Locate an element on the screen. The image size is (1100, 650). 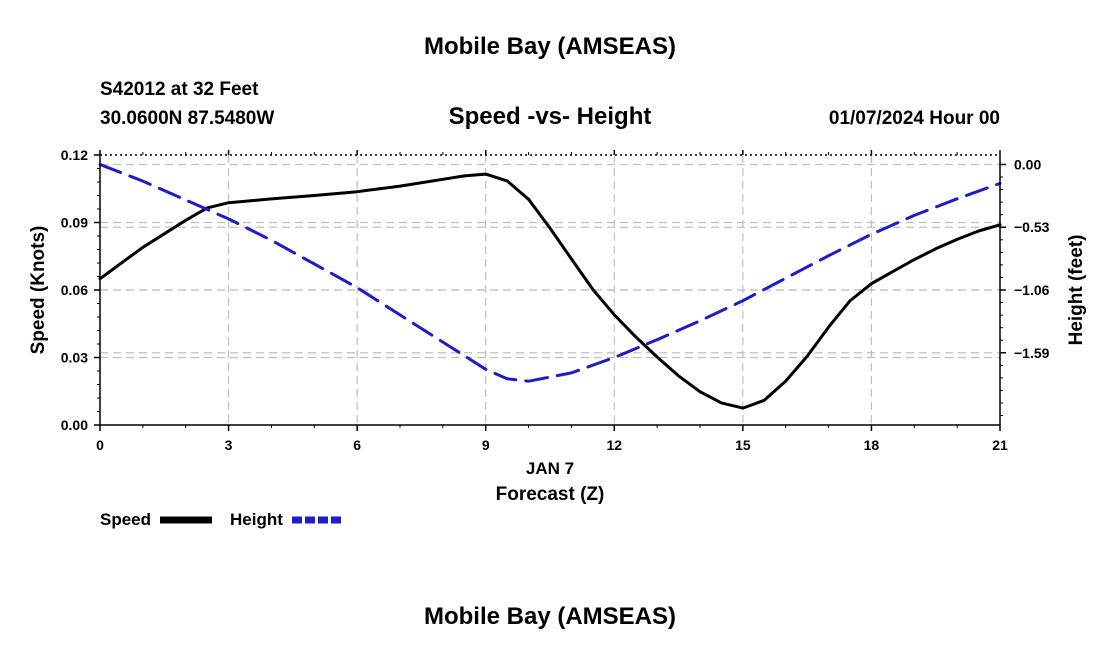
location-label: 30.0600N 87.5480W is located at coordinates (187, 118).